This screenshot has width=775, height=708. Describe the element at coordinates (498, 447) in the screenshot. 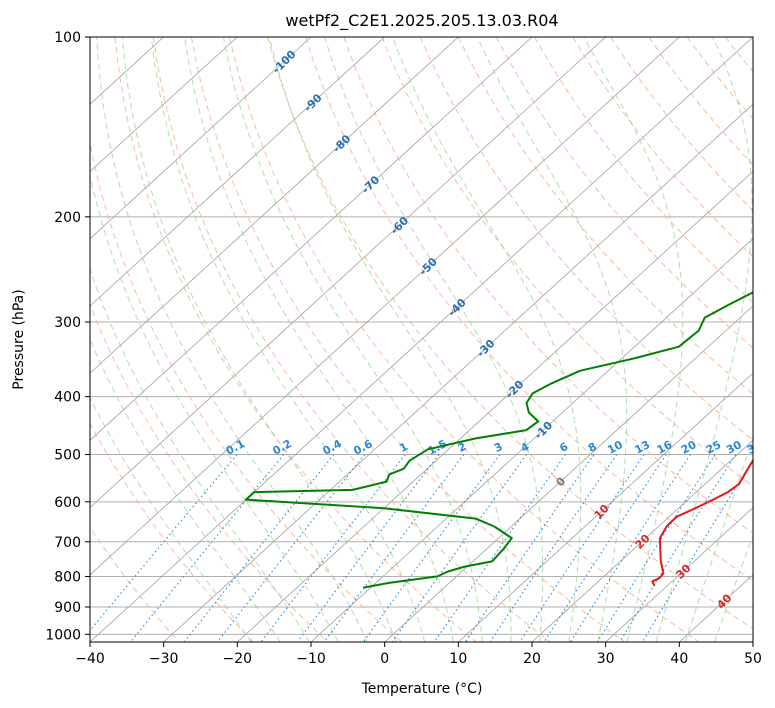

I see `mixing-ratio-label: 3` at that location.